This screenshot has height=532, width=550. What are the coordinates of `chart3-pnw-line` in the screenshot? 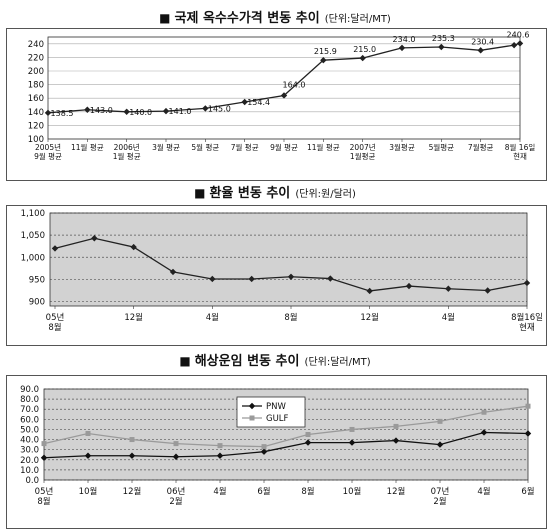 It's located at (286, 445).